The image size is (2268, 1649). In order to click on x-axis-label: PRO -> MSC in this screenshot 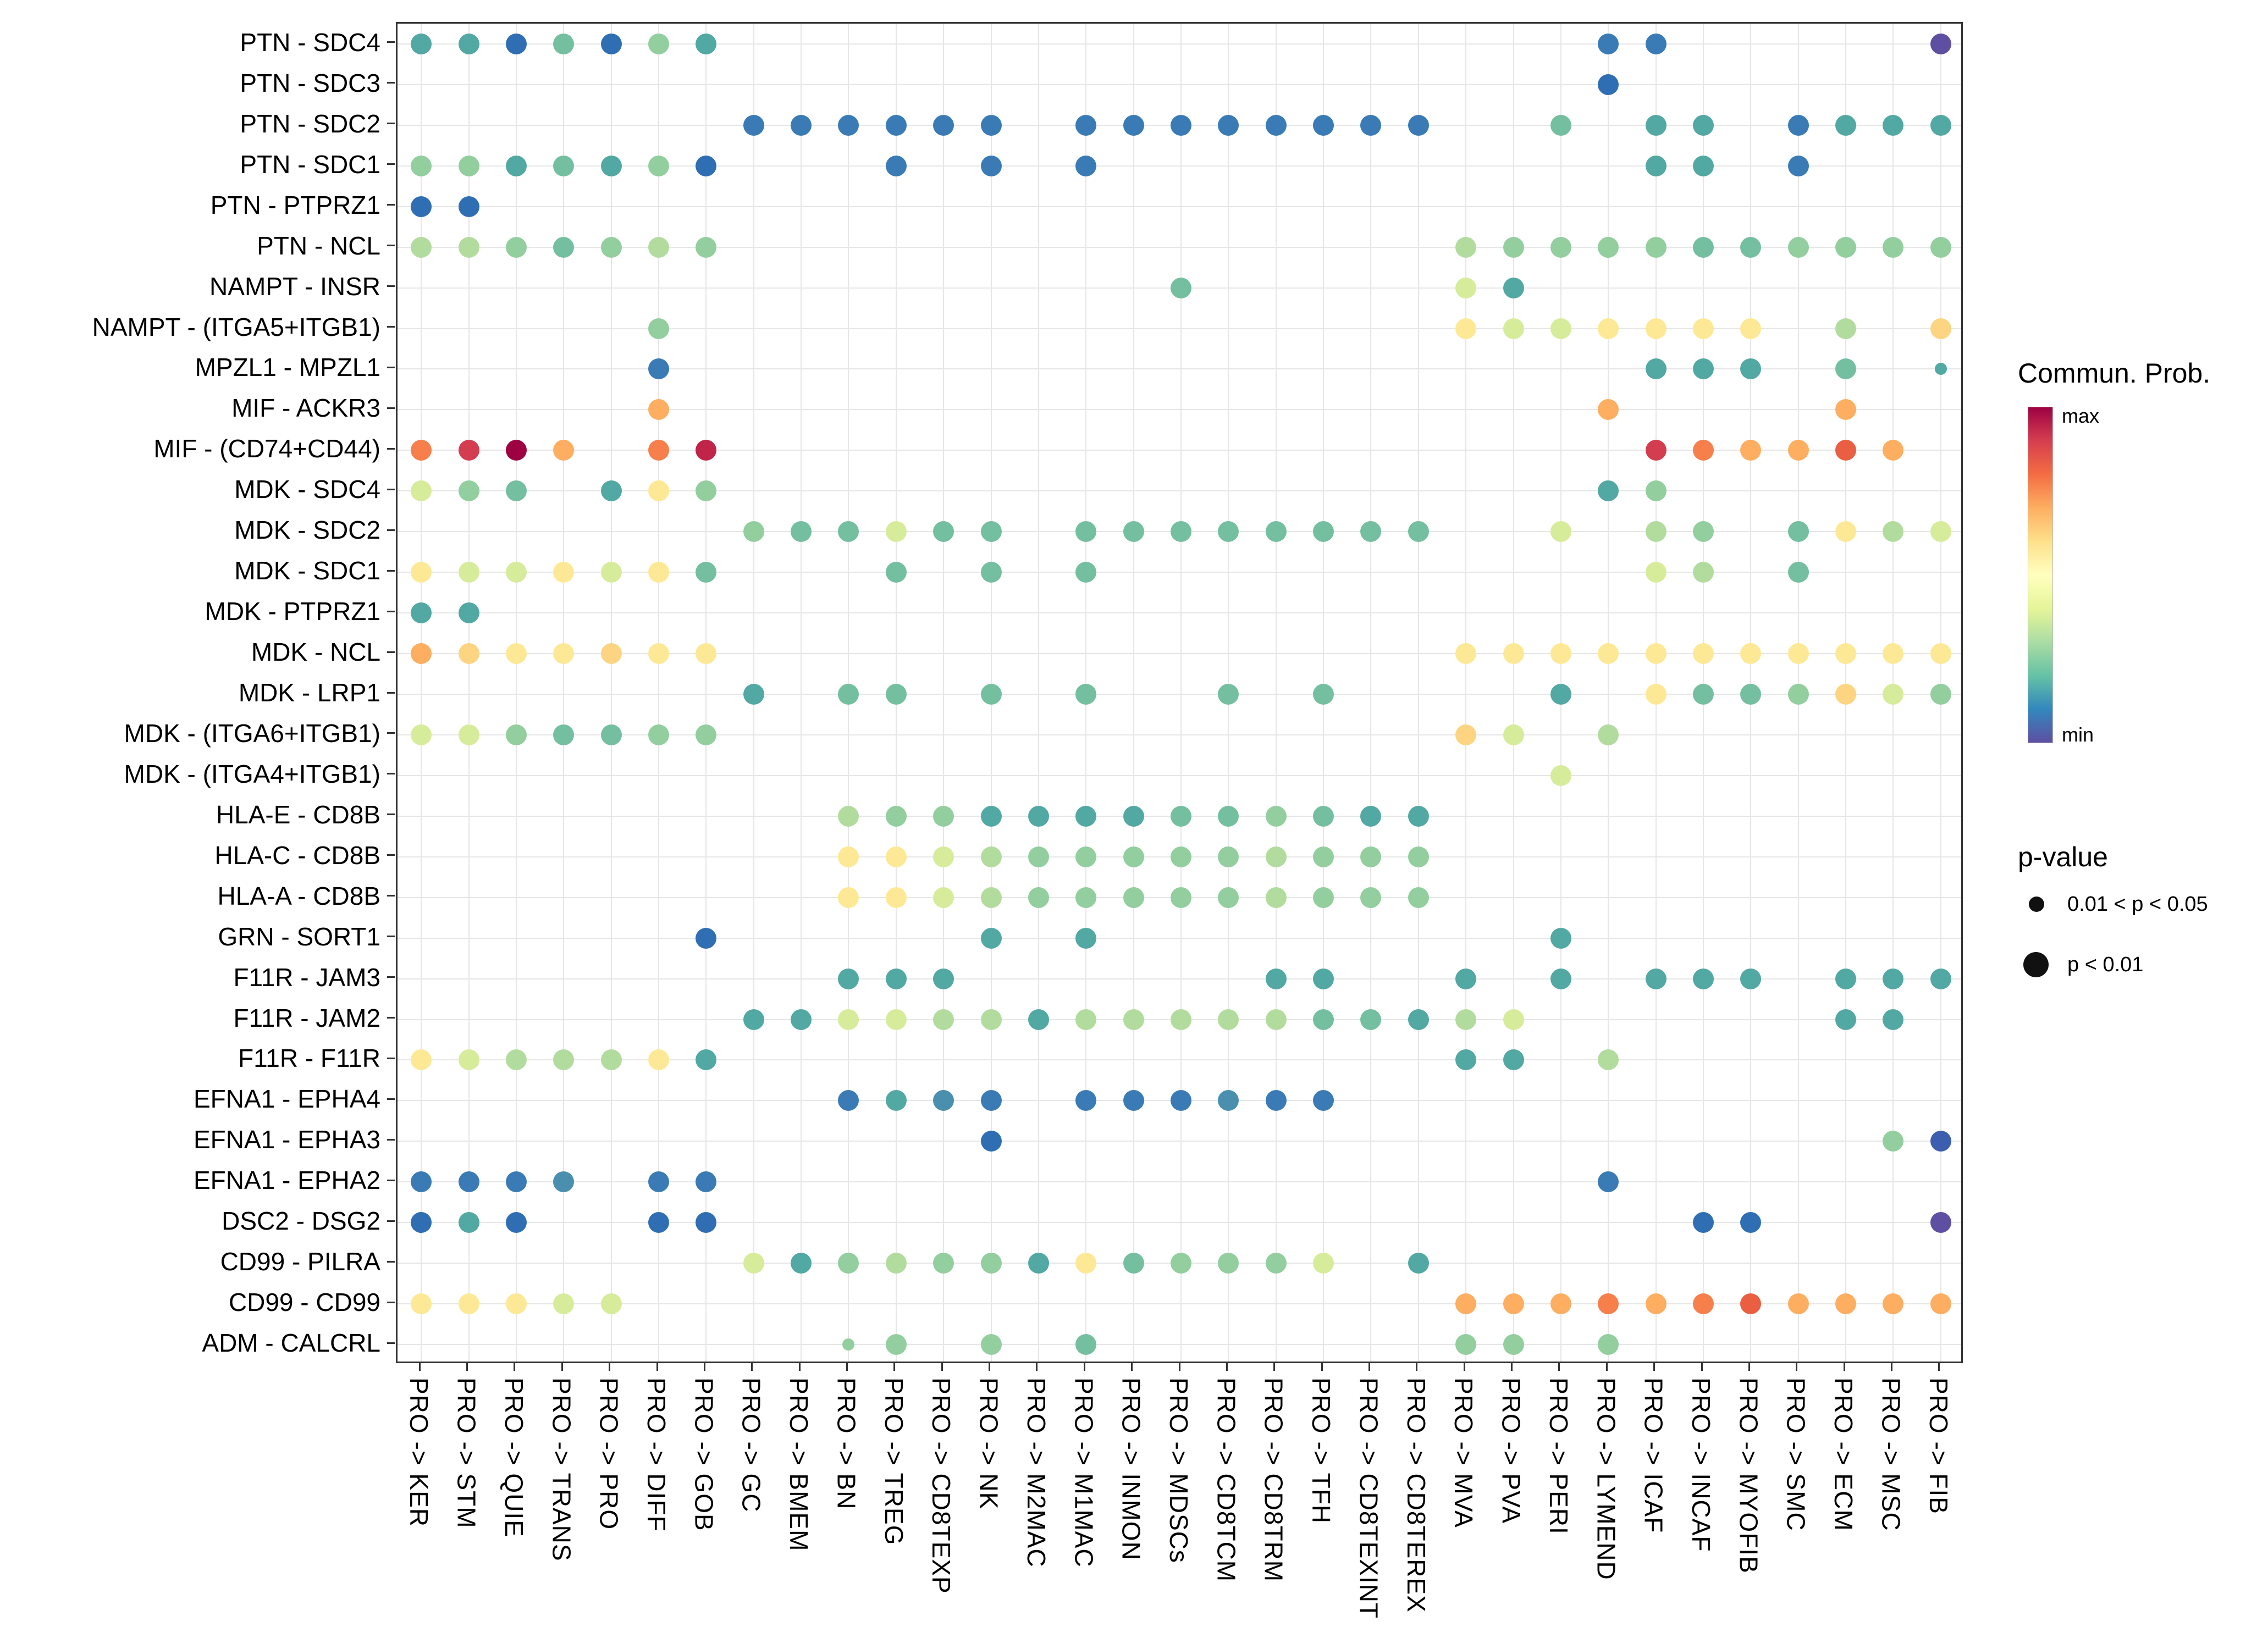, I will do `click(1892, 1454)`.